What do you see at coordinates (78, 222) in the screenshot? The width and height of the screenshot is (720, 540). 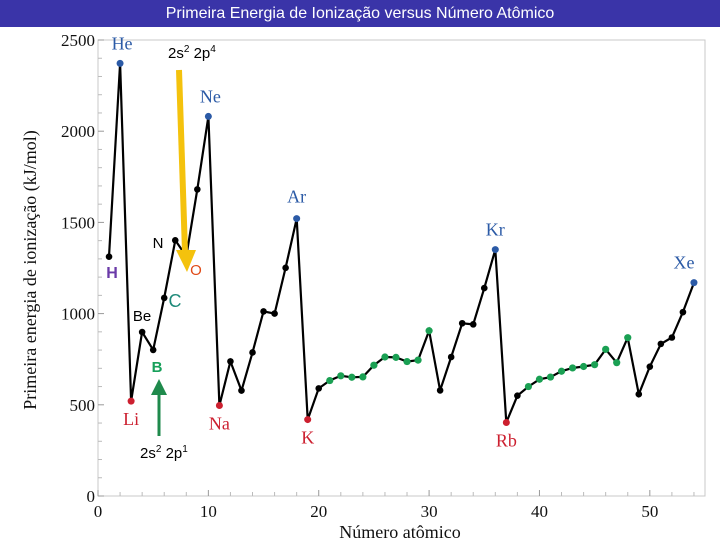 I see `y-tick-label: 1500` at bounding box center [78, 222].